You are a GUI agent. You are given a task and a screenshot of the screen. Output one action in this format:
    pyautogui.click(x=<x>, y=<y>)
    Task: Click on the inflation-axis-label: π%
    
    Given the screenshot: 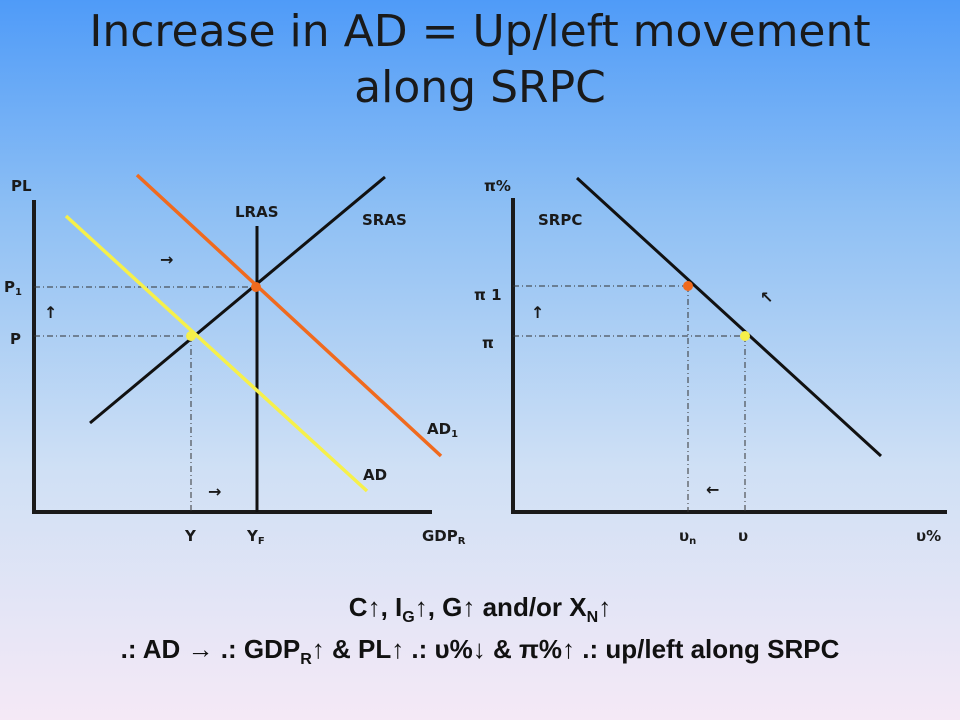 What is the action you would take?
    pyautogui.click(x=497, y=186)
    